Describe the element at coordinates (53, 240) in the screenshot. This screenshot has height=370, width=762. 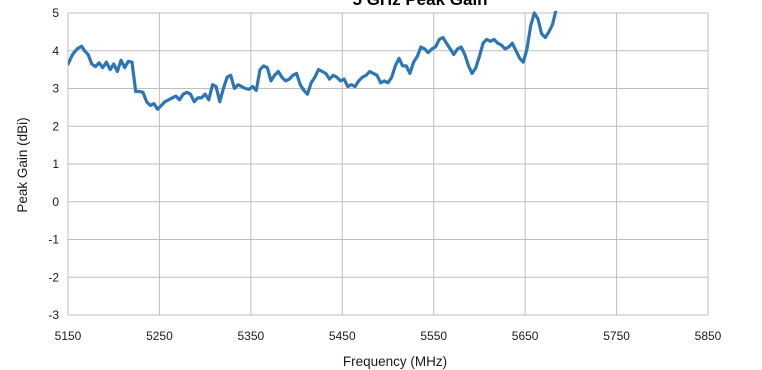
I see `y-tick-label: -1` at that location.